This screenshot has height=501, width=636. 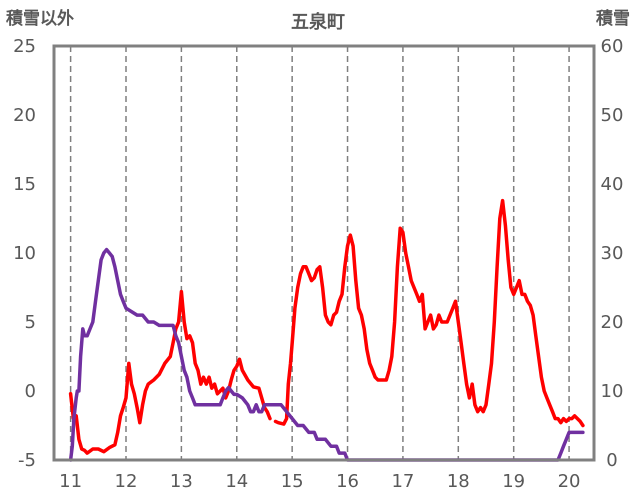 I want to click on x-tick-label: 15, so click(x=292, y=481).